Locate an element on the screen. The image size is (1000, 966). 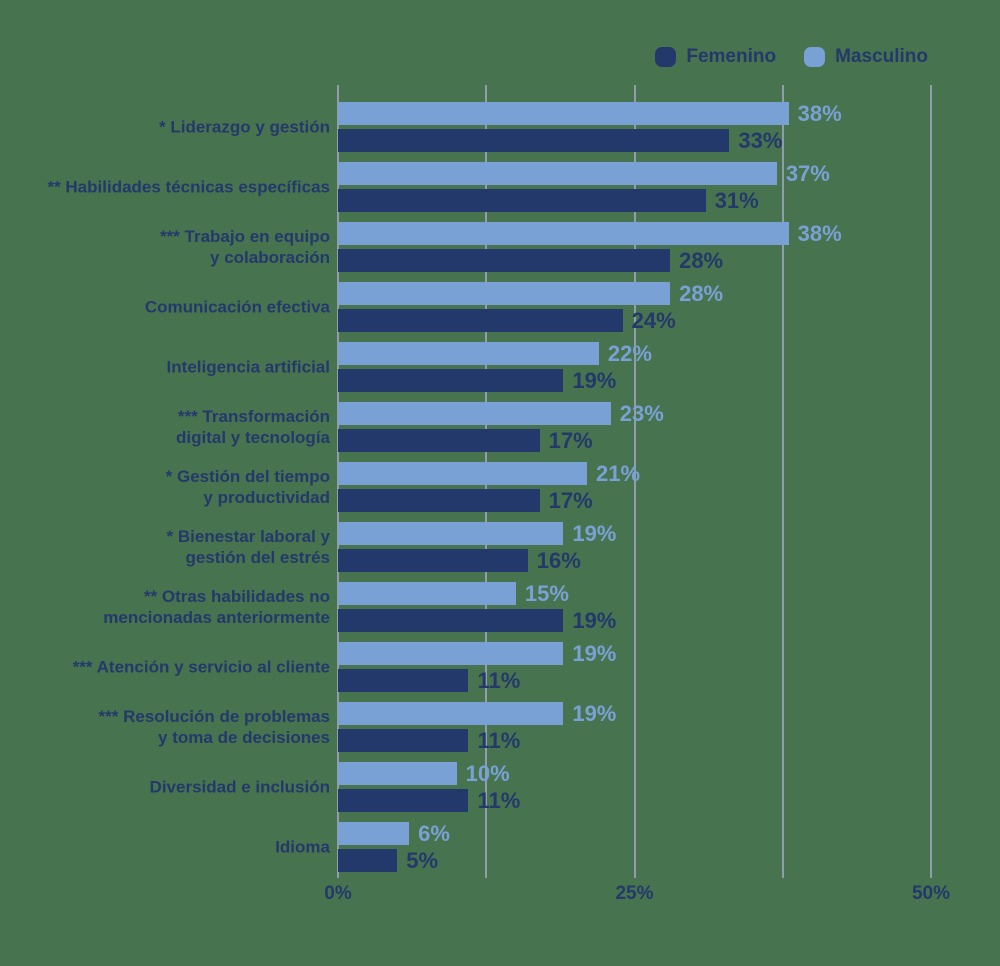
value-label-femenino: 5% is located at coordinates (422, 860).